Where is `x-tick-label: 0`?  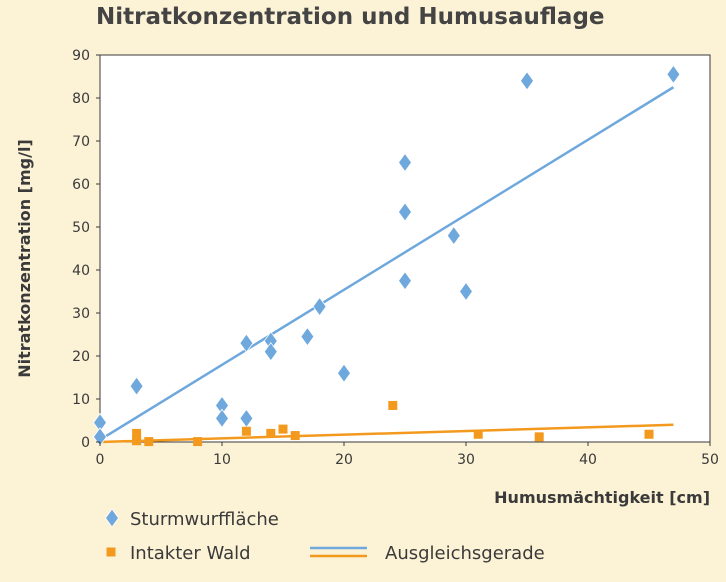 x-tick-label: 0 is located at coordinates (100, 460).